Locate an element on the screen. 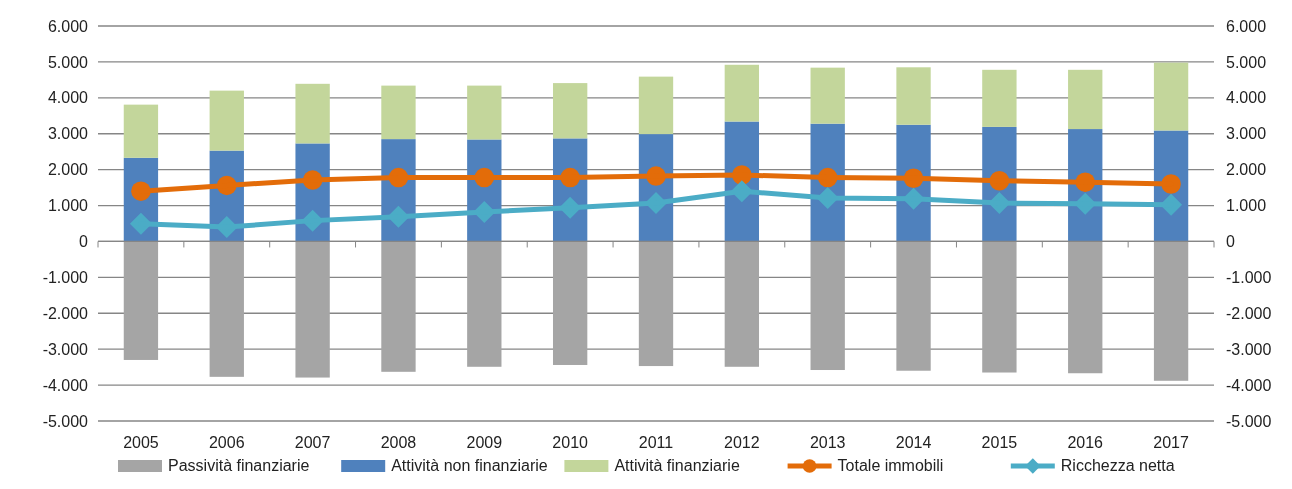  legend-label: Attività finanziarie is located at coordinates (677, 465).